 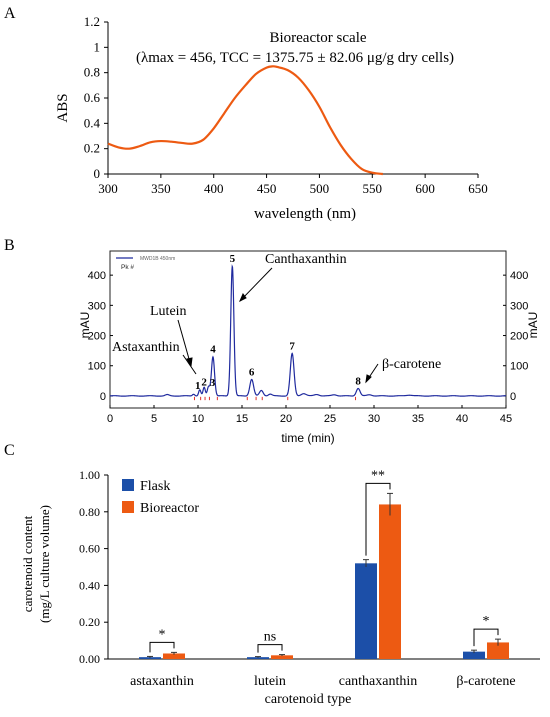 I want to click on chromatogram-x-tick-label: 0, so click(x=110, y=419).